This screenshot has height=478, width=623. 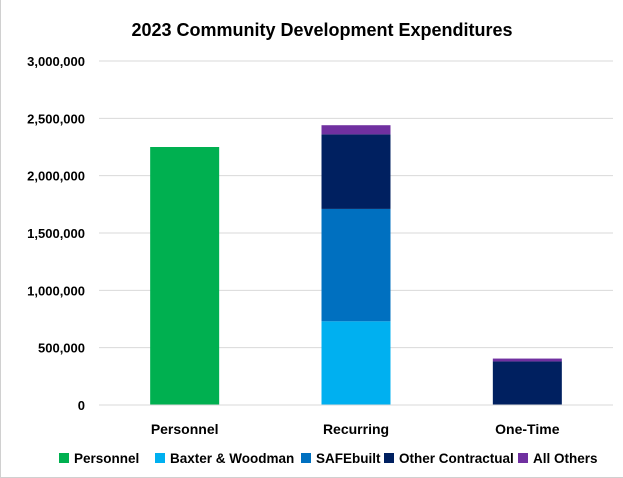 What do you see at coordinates (527, 383) in the screenshot?
I see `bar-one-time-other-contractual` at bounding box center [527, 383].